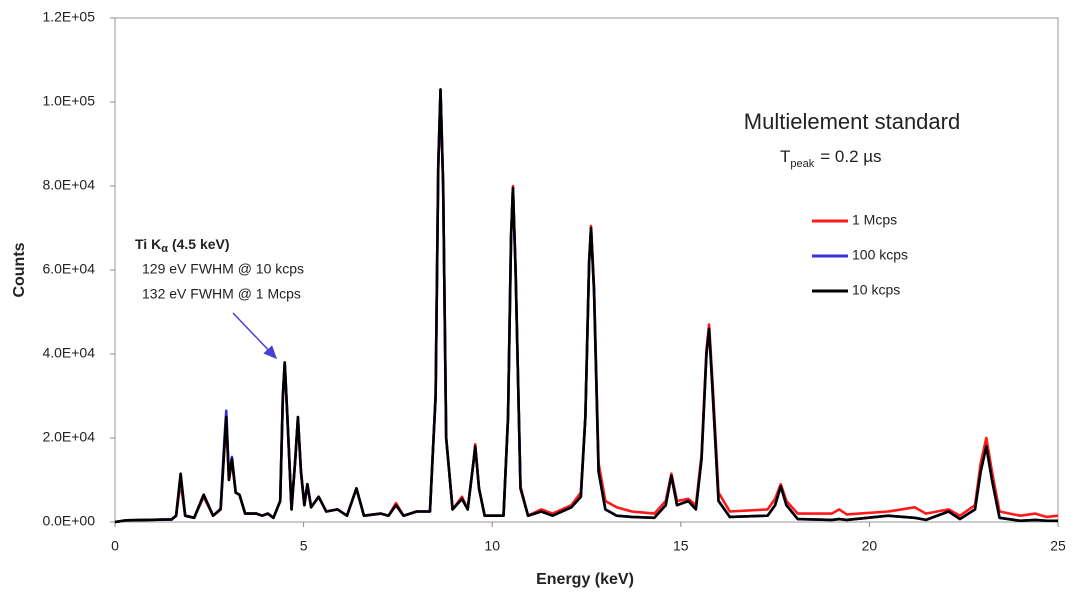 The height and width of the screenshot is (608, 1081). I want to click on y-tick-label: 0.0E+00, so click(68, 521).